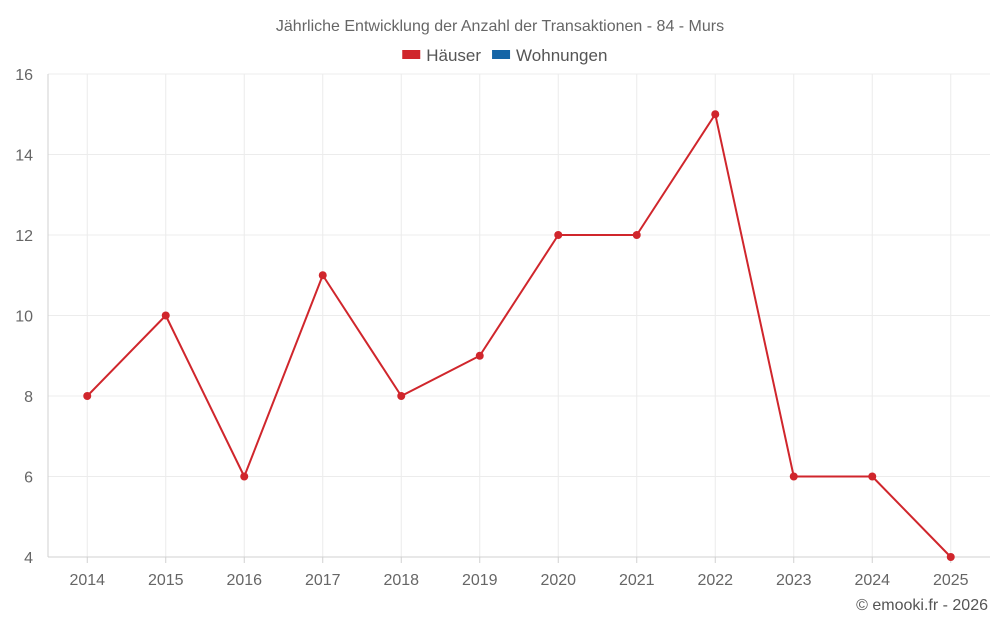 This screenshot has height=625, width=1000. I want to click on x-tick-label-7: 2021, so click(637, 580).